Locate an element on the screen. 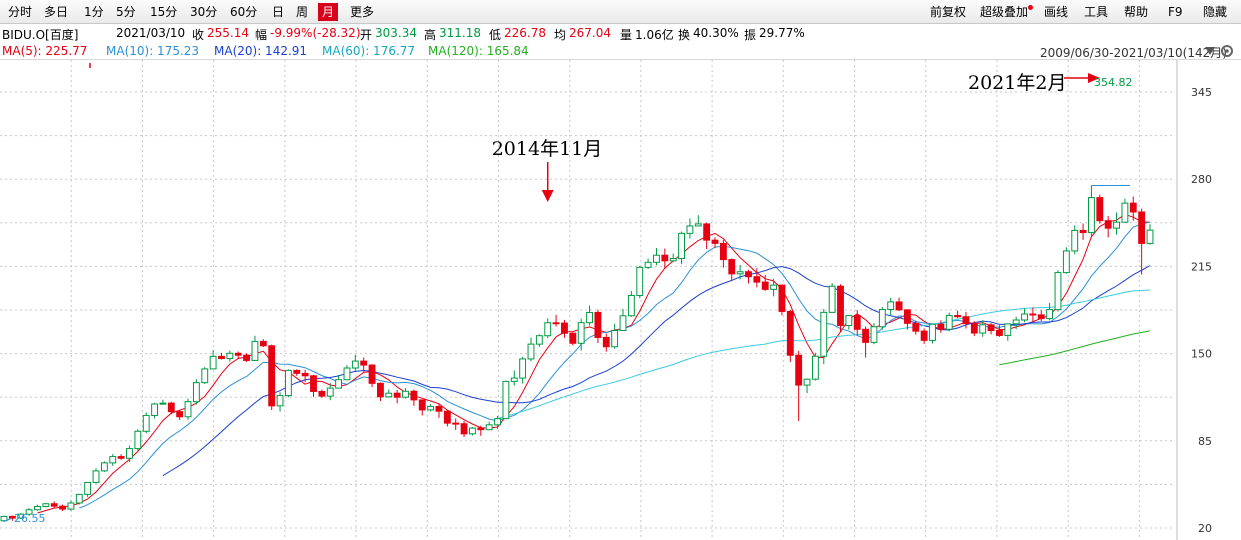 The width and height of the screenshot is (1241, 540). tab-week: 周 is located at coordinates (302, 12).